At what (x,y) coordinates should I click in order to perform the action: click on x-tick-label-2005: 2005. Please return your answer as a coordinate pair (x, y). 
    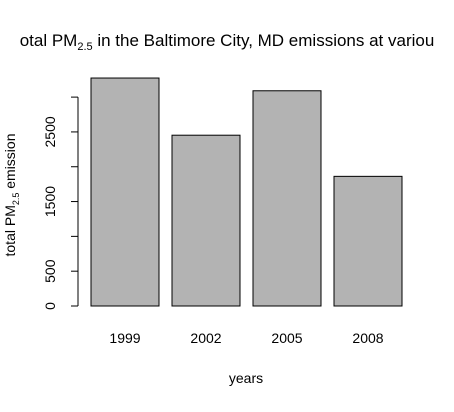
    Looking at the image, I should click on (286, 338).